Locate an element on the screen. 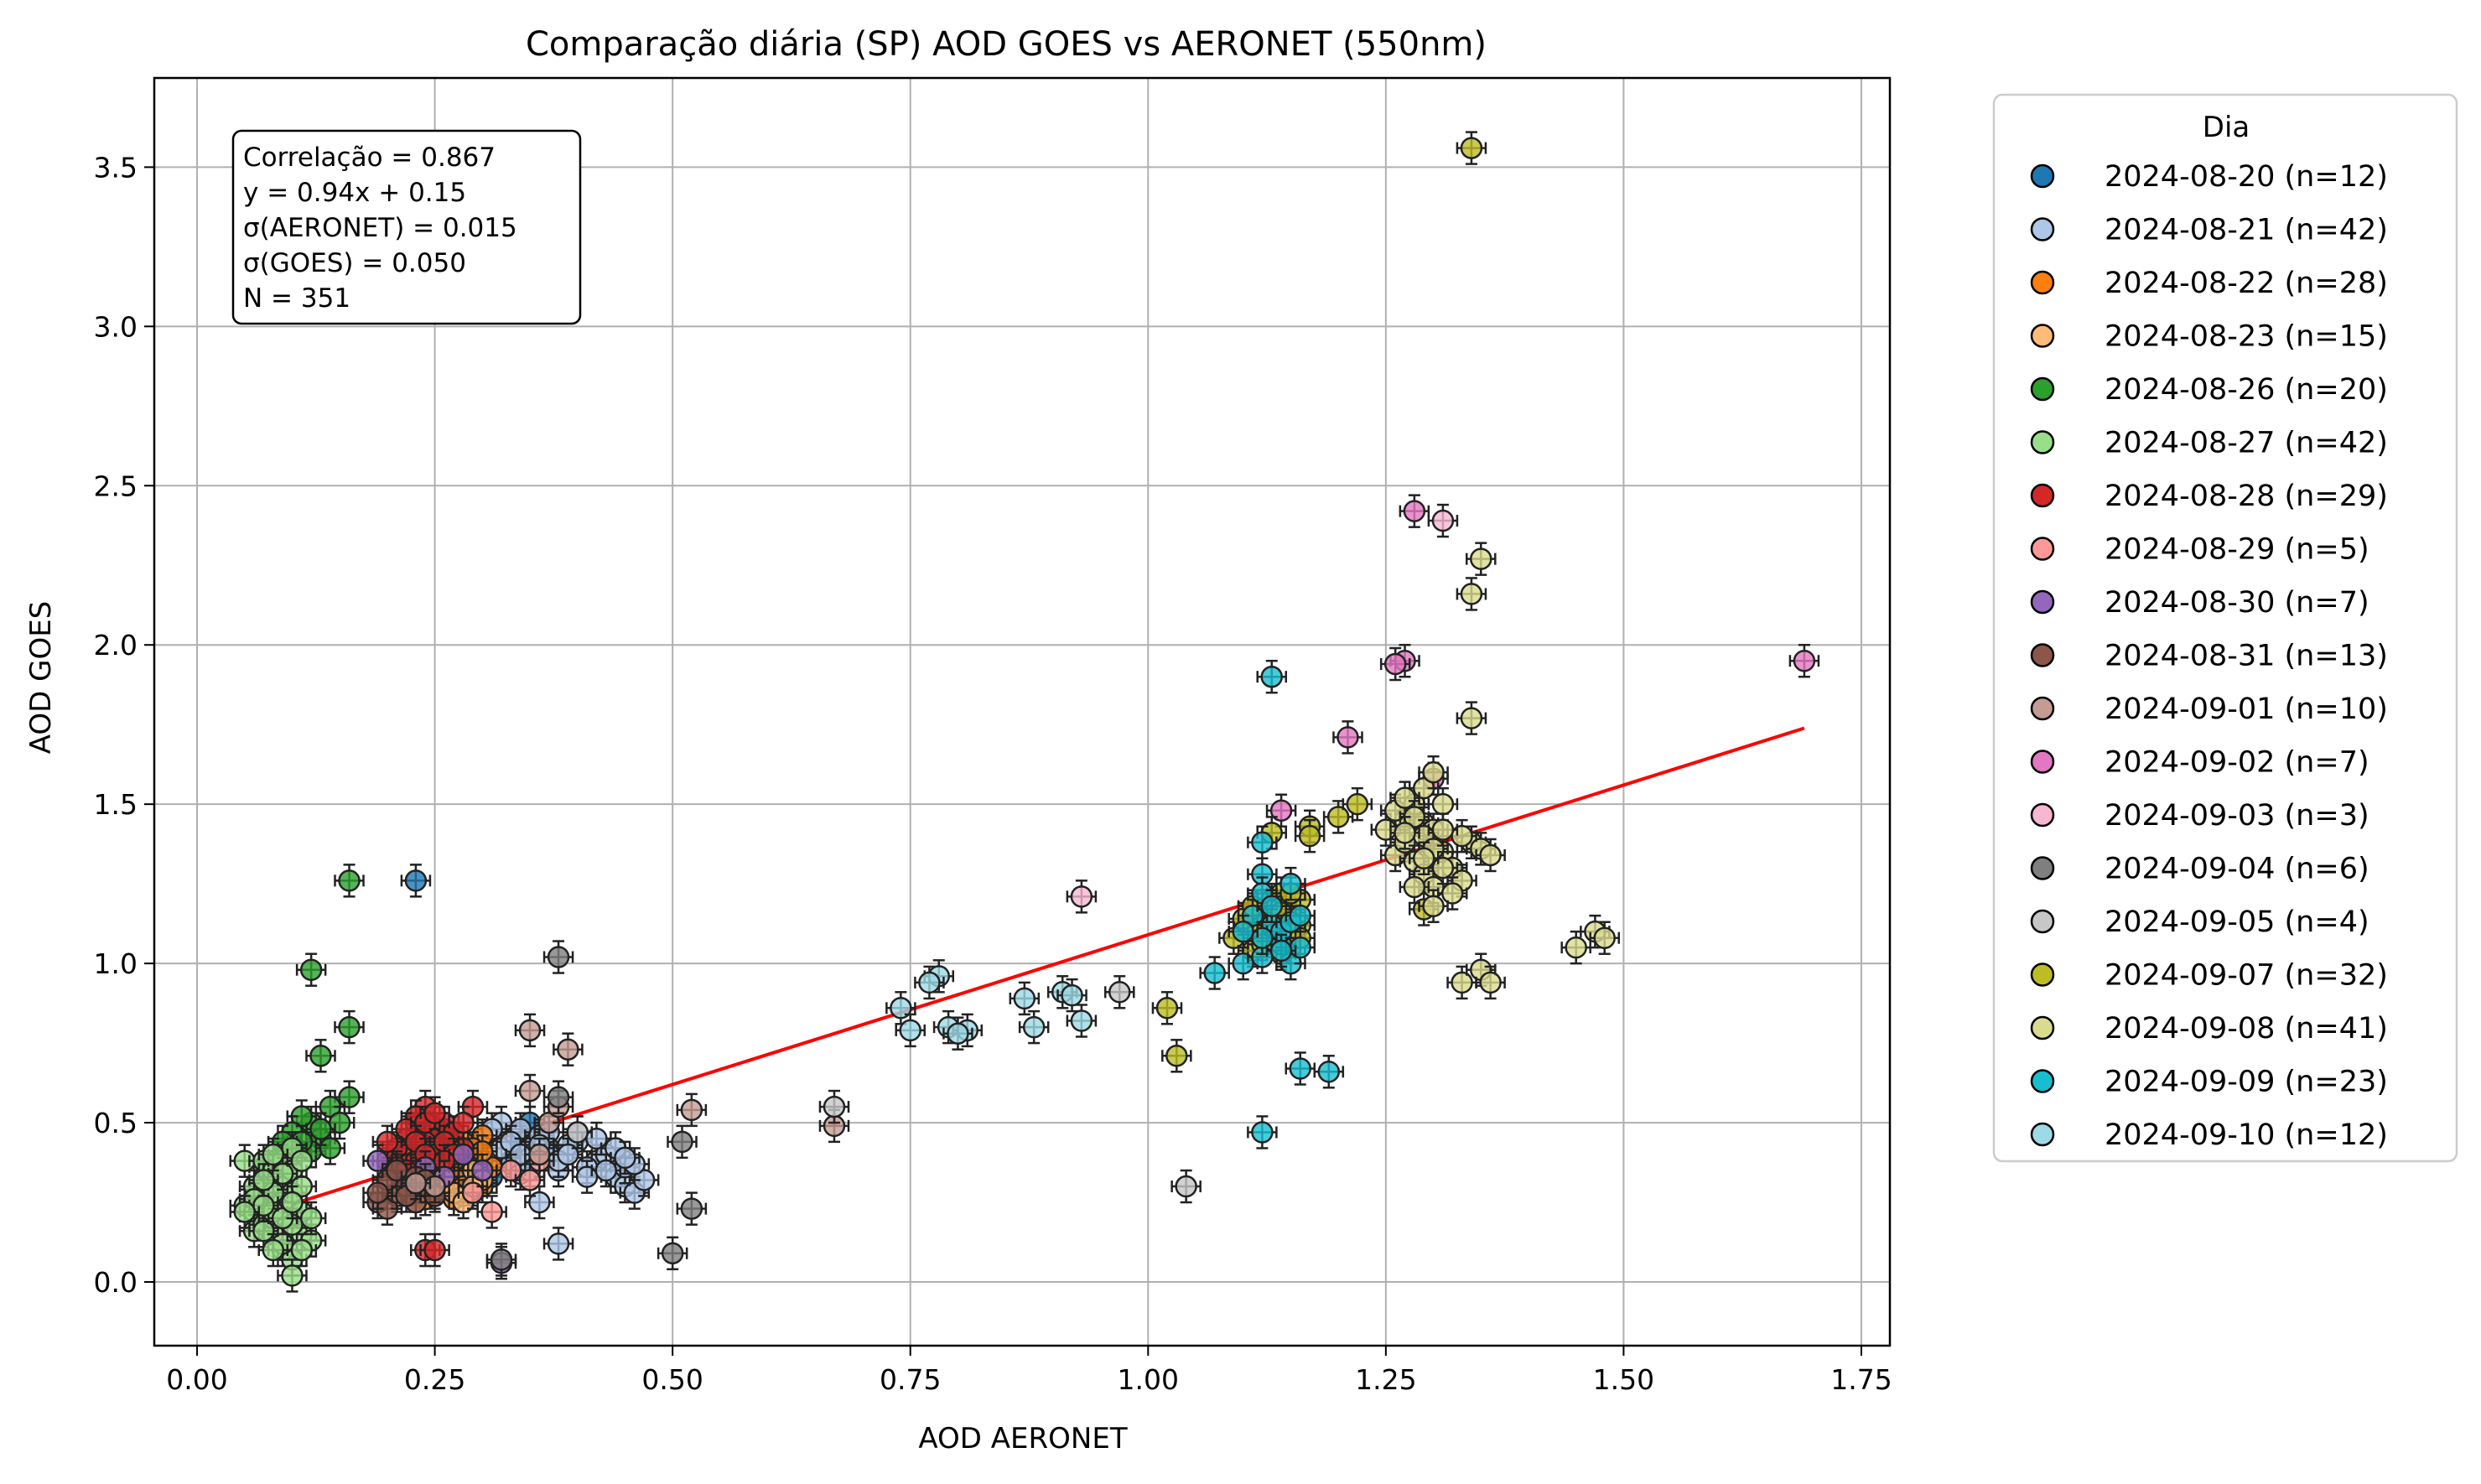 This screenshot has height=1484, width=2481. y-tick-label: 2.0 is located at coordinates (116, 645).